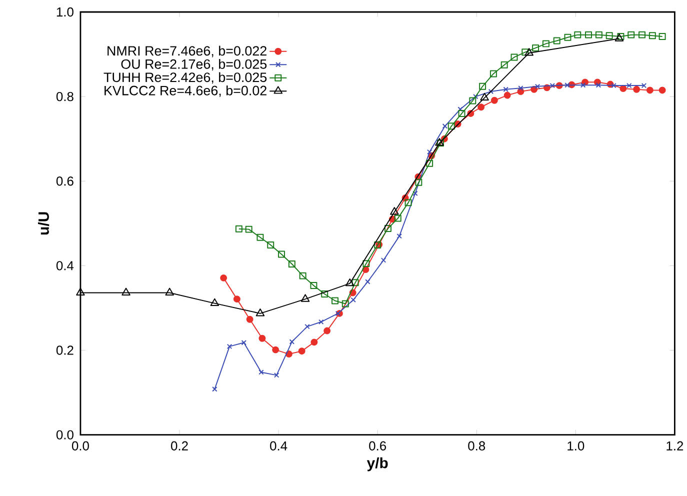 The width and height of the screenshot is (687, 496). What do you see at coordinates (65, 350) in the screenshot?
I see `y-tick-label: 0.2` at bounding box center [65, 350].